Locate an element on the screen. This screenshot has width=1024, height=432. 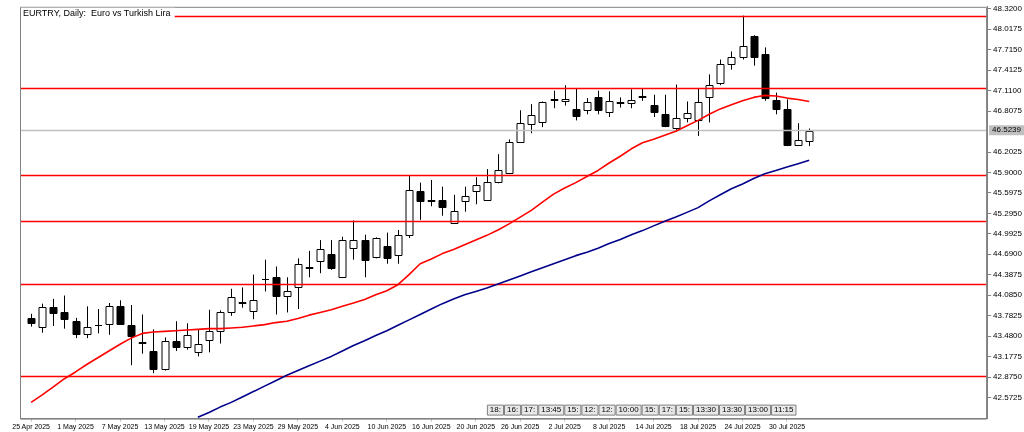
annotation: 13:45 is located at coordinates (551, 410).